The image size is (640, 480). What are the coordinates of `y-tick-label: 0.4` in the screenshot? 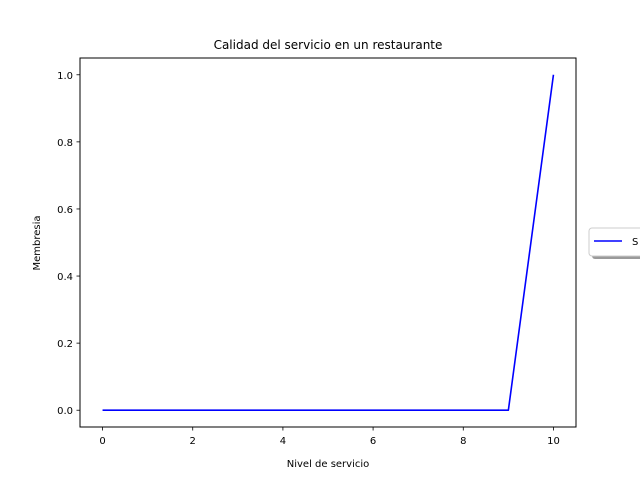 It's located at (65, 277).